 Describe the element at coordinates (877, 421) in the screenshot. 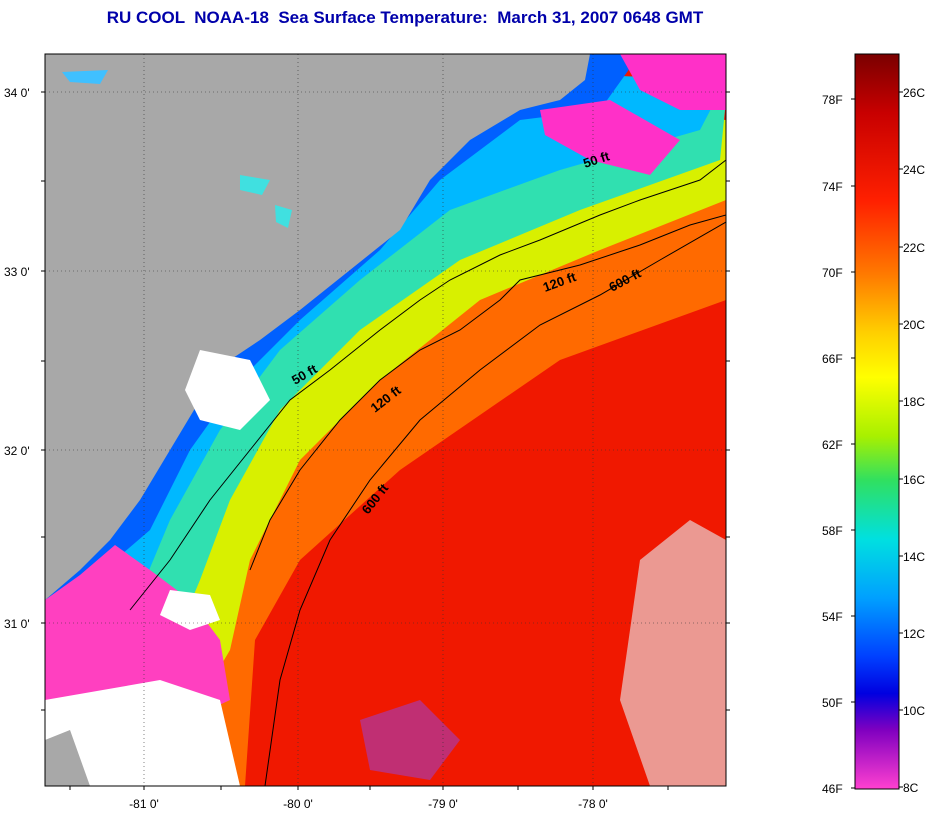

I see `colorbar` at that location.